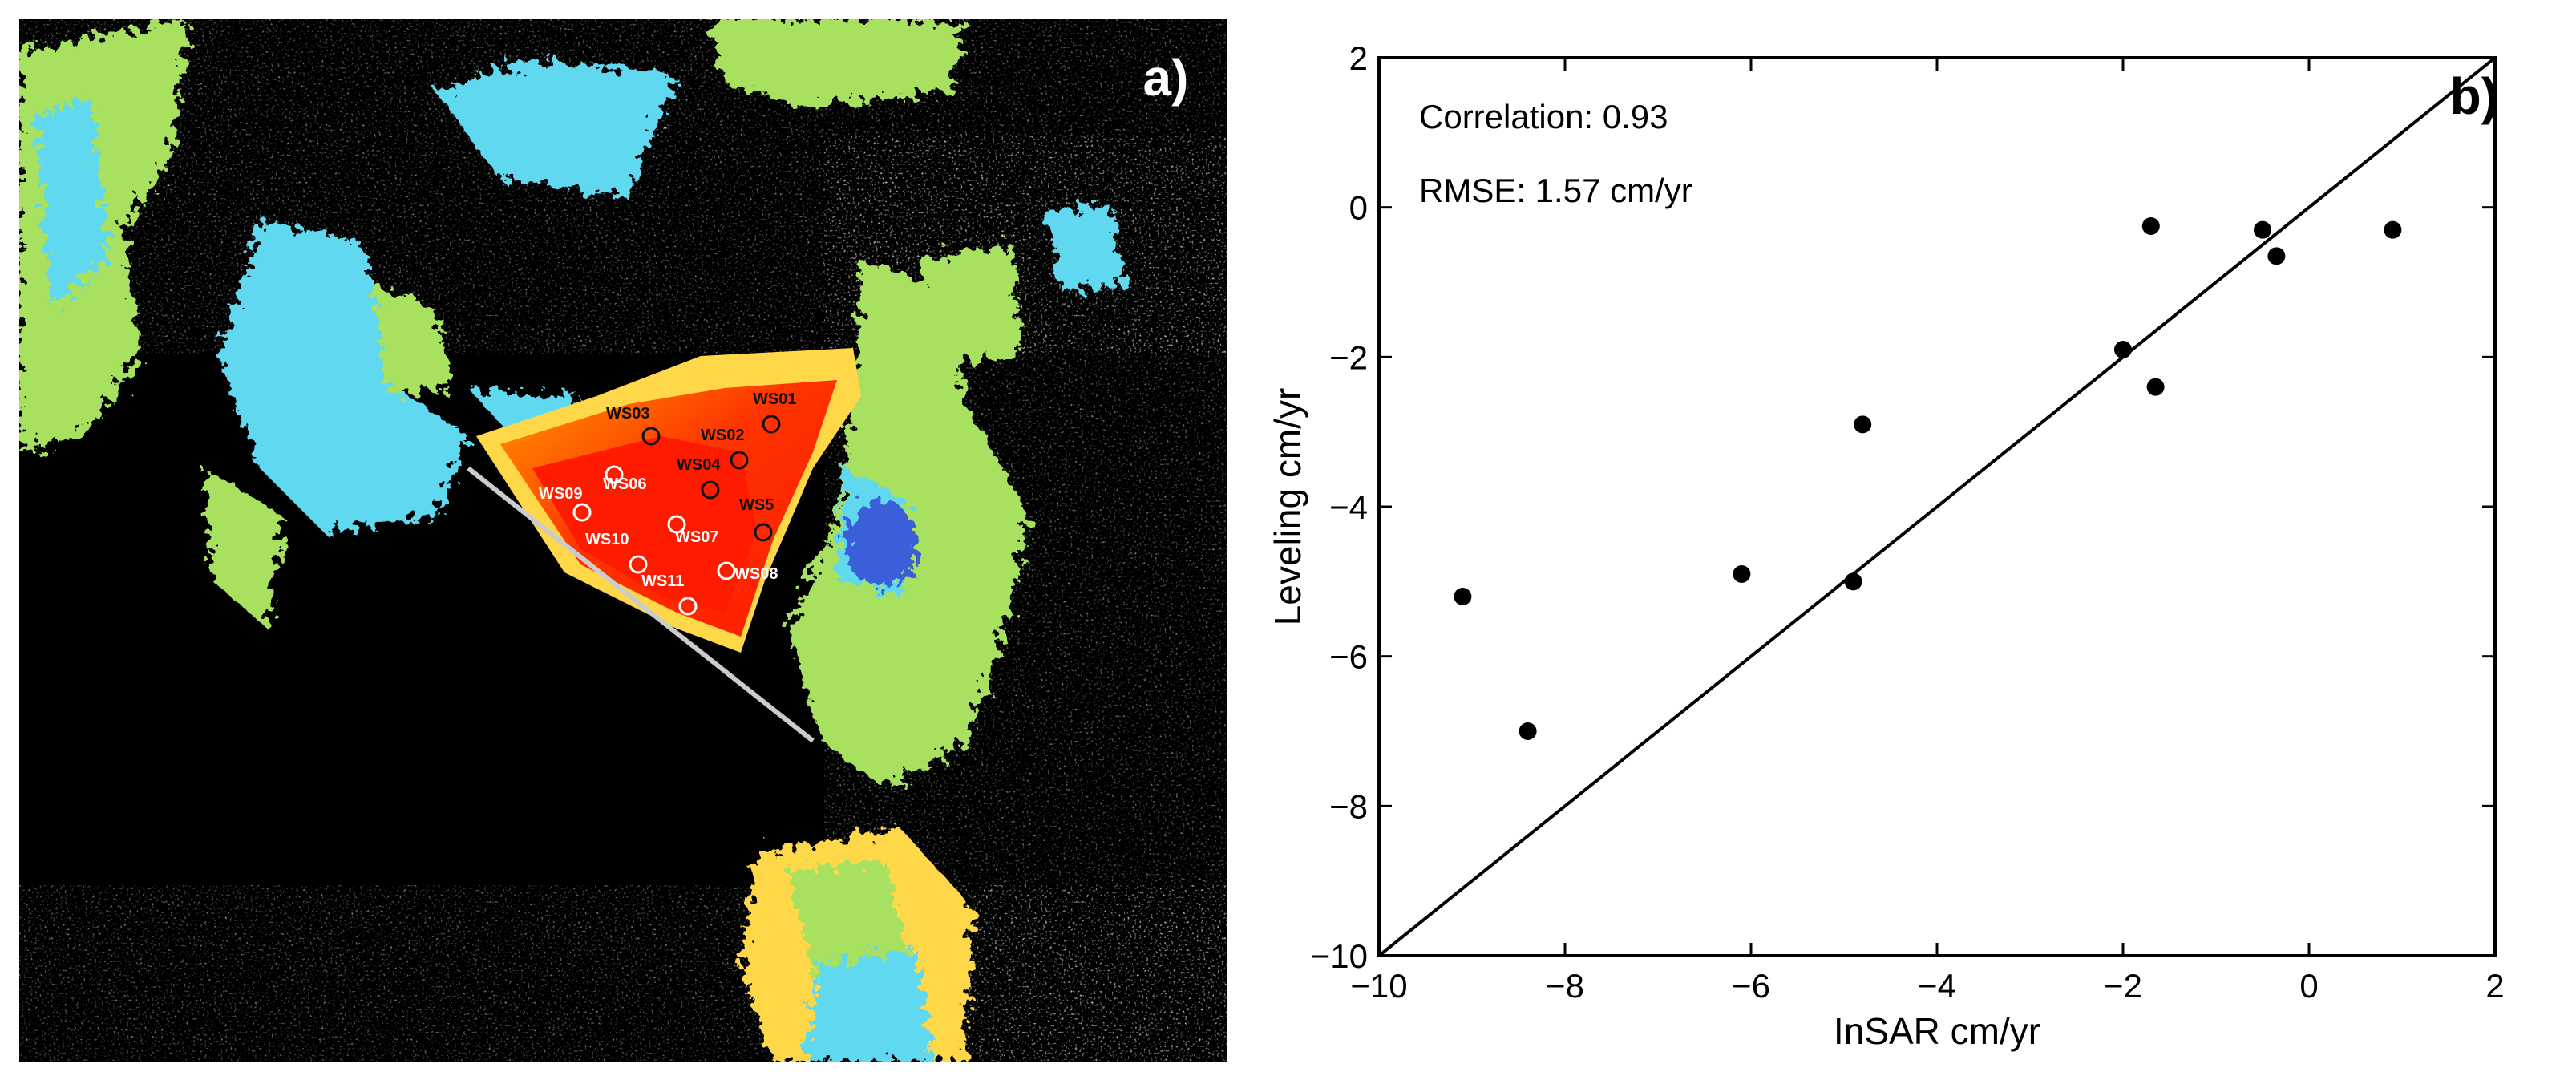  What do you see at coordinates (1287, 507) in the screenshot?
I see `y-axis-label: Leveling cm/yr` at bounding box center [1287, 507].